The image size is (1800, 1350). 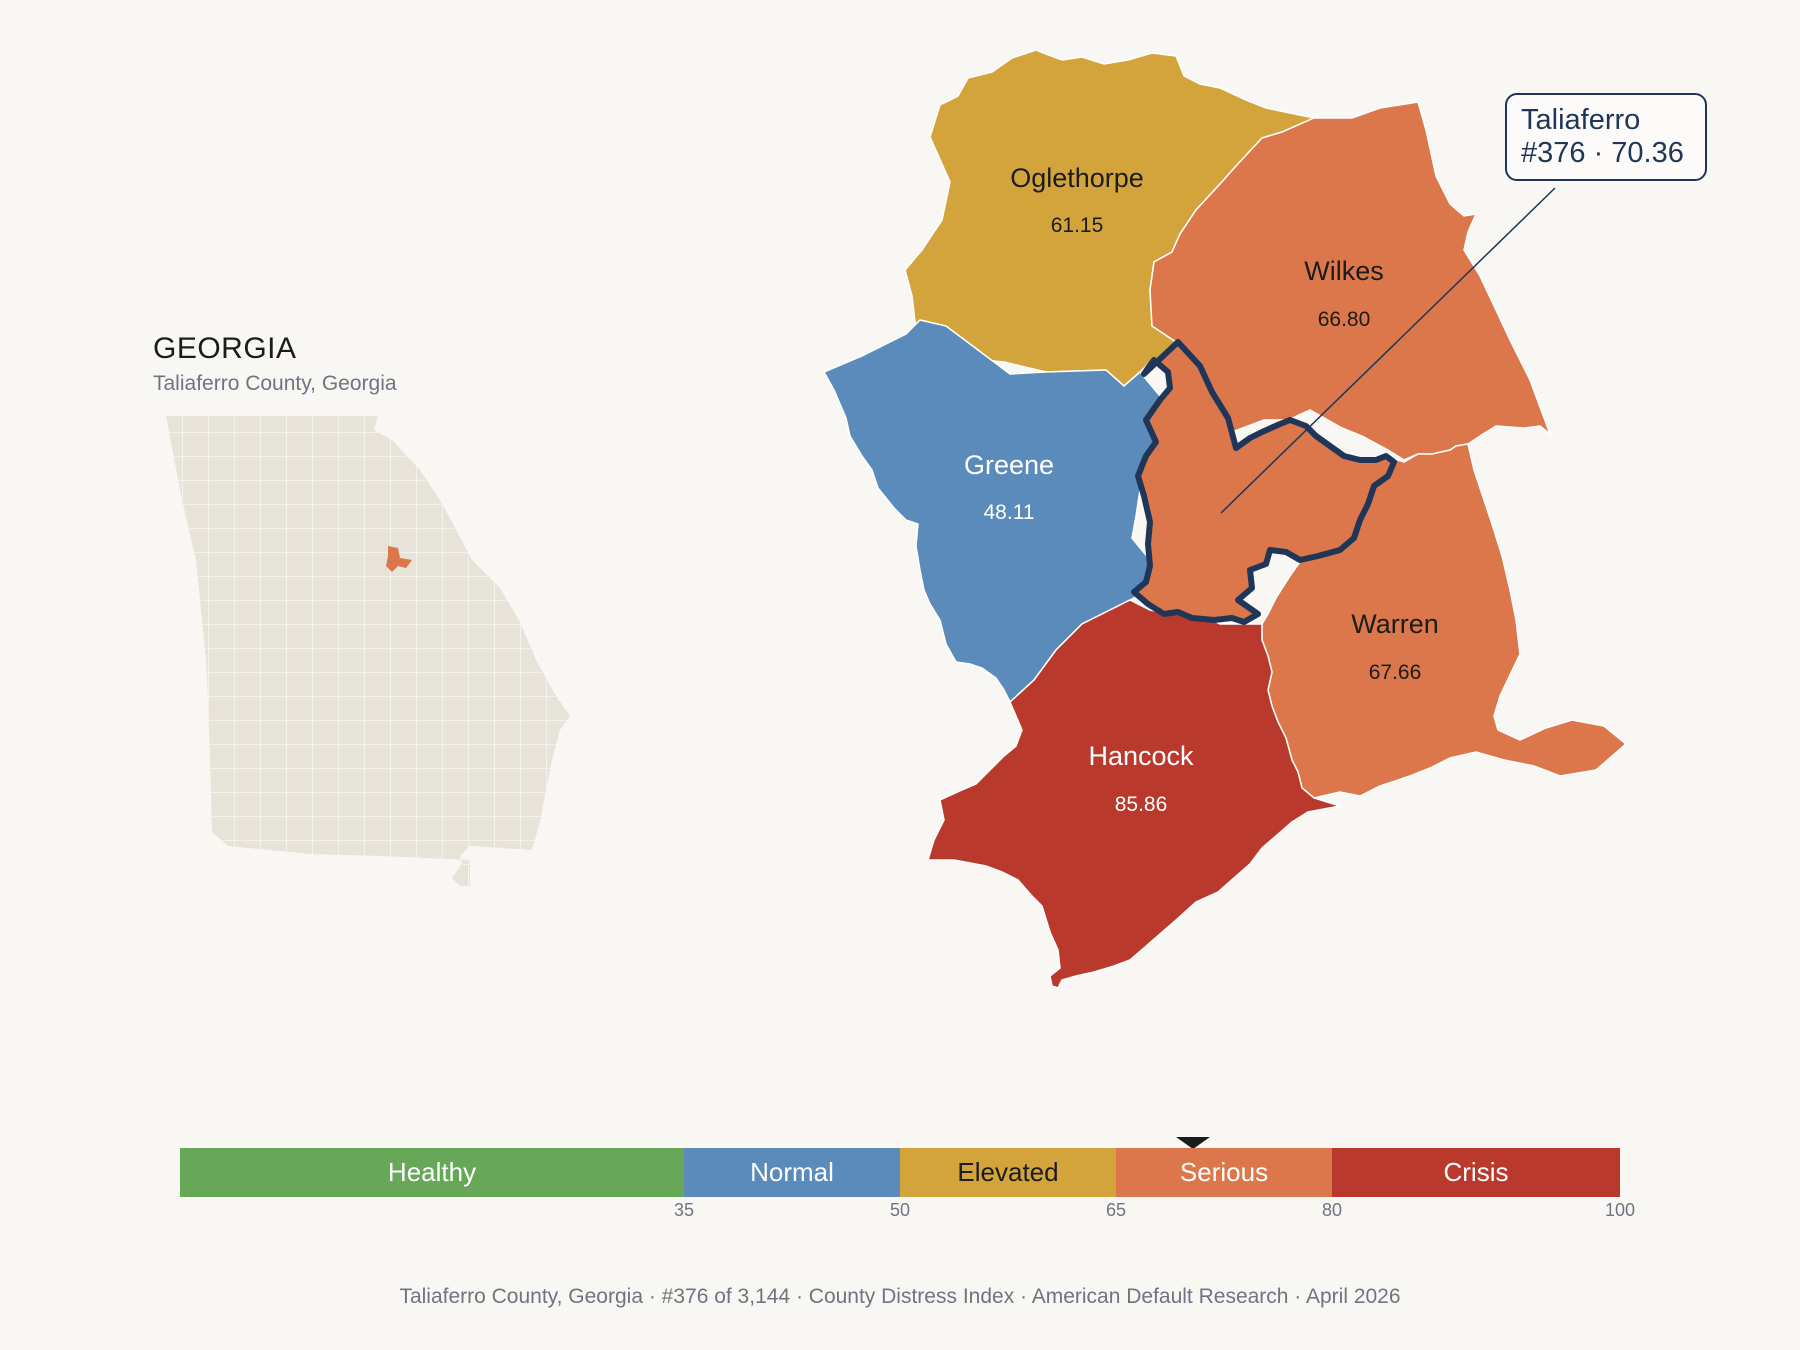 What do you see at coordinates (1388, 350) in the screenshot?
I see `callout-leader-line` at bounding box center [1388, 350].